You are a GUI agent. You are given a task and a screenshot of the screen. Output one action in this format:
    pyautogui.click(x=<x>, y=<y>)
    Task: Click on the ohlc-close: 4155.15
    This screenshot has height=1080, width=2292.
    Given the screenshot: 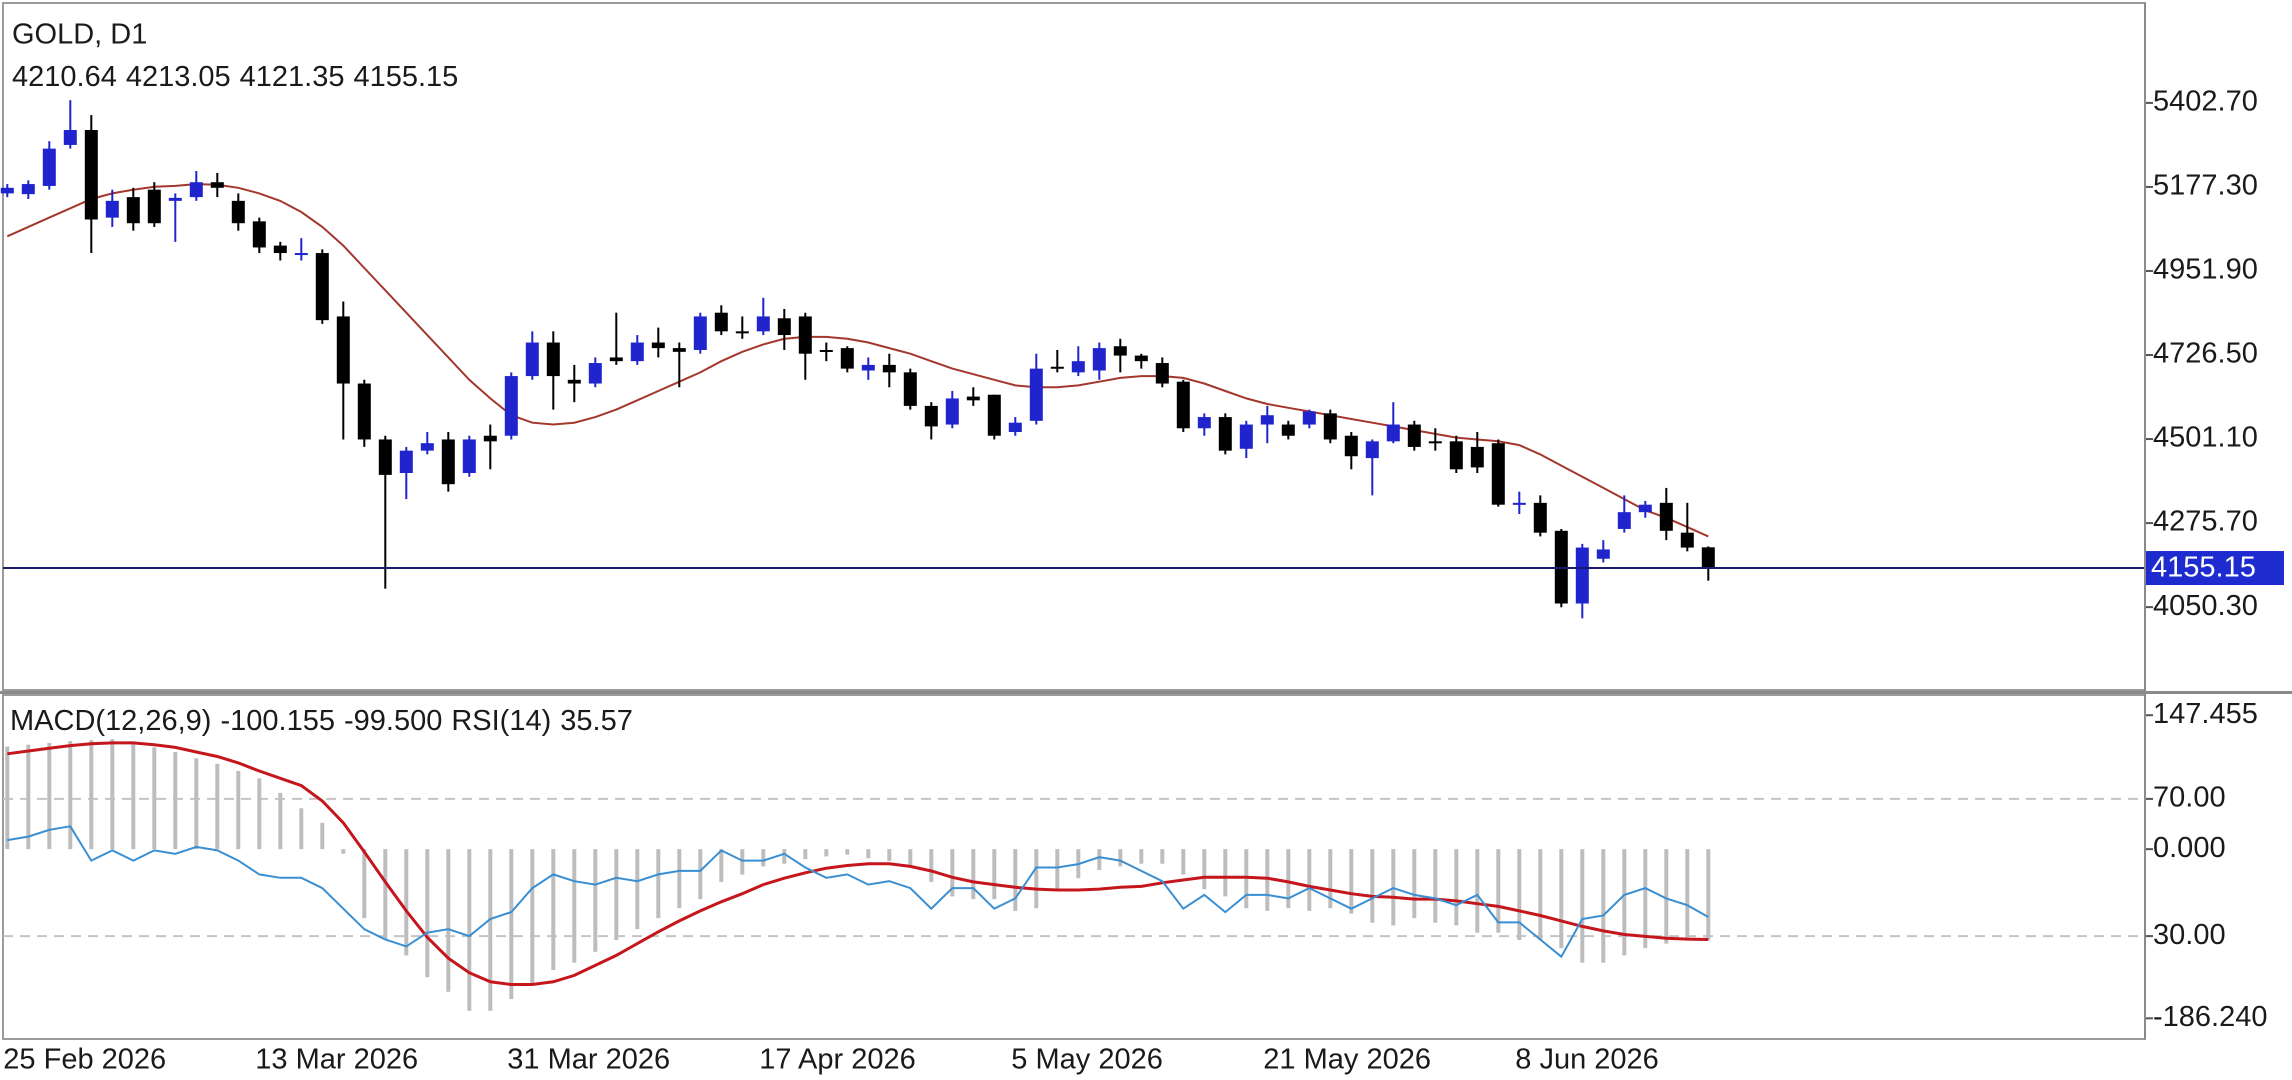 What is the action you would take?
    pyautogui.click(x=405, y=77)
    